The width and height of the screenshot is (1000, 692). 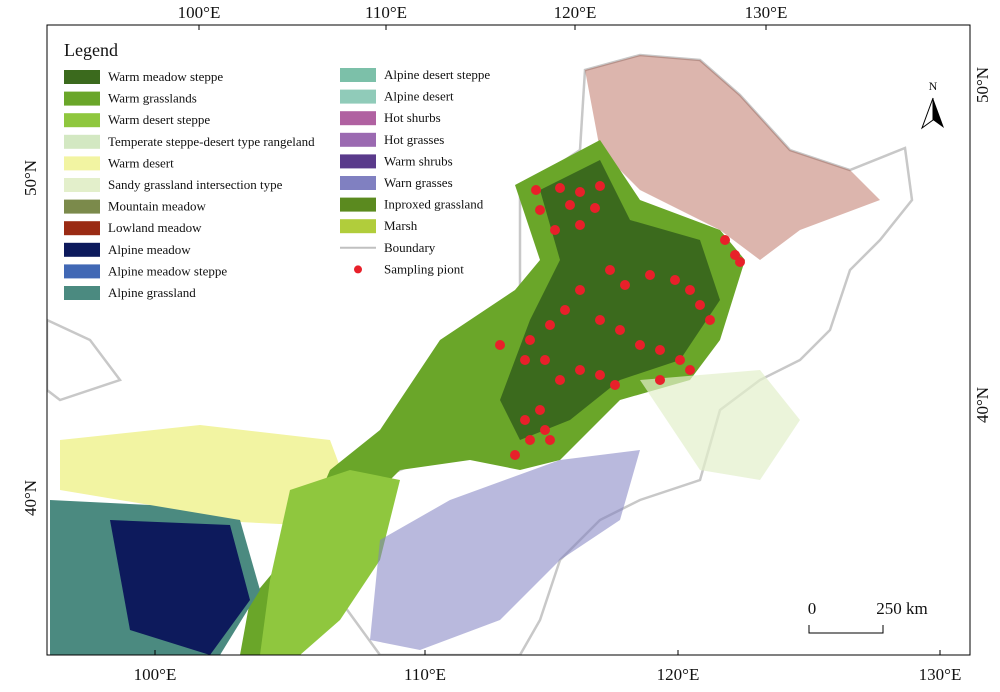 What do you see at coordinates (868, 616) in the screenshot?
I see `scale-bar: 0 250 km` at bounding box center [868, 616].